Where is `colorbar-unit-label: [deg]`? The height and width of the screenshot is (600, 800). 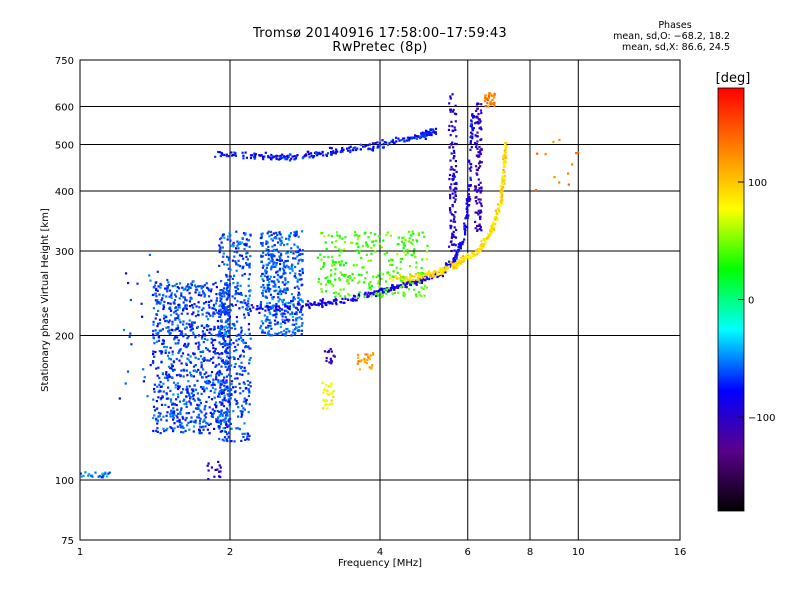
colorbar-unit-label: [deg] is located at coordinates (733, 78).